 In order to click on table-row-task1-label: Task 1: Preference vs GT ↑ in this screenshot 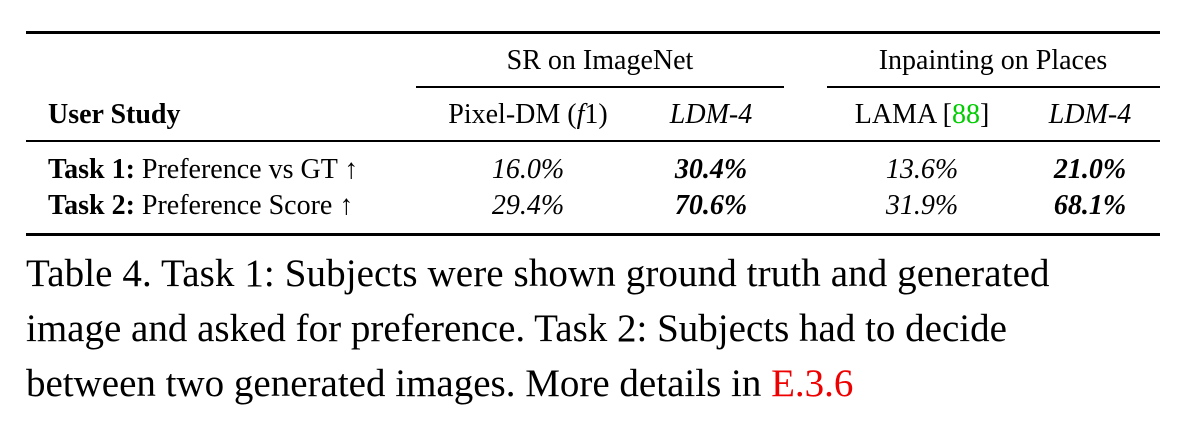, I will do `click(203, 169)`.